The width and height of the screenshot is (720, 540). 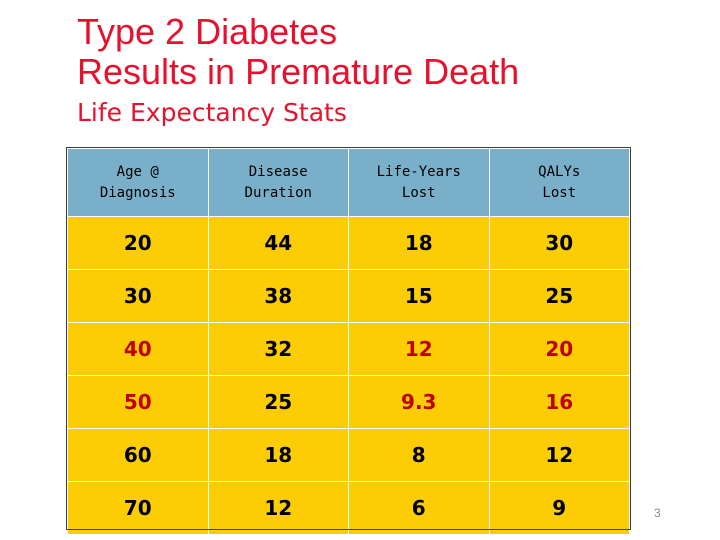 I want to click on table-row: 50 25 9.3 16, so click(x=348, y=402).